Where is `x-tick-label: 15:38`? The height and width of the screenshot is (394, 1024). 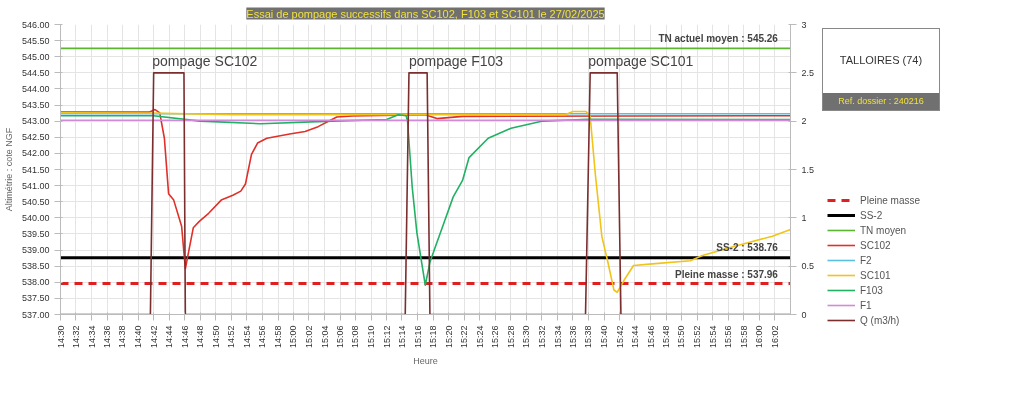
x-tick-label: 15:38 is located at coordinates (588, 337).